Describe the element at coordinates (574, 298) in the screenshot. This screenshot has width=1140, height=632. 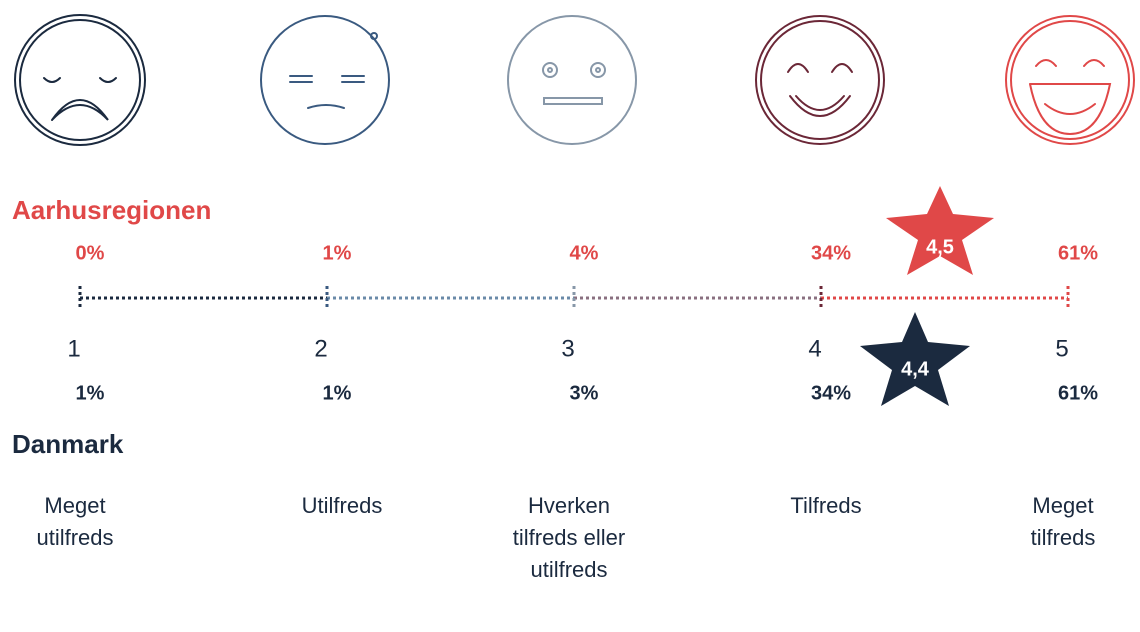
I see `scale-line` at that location.